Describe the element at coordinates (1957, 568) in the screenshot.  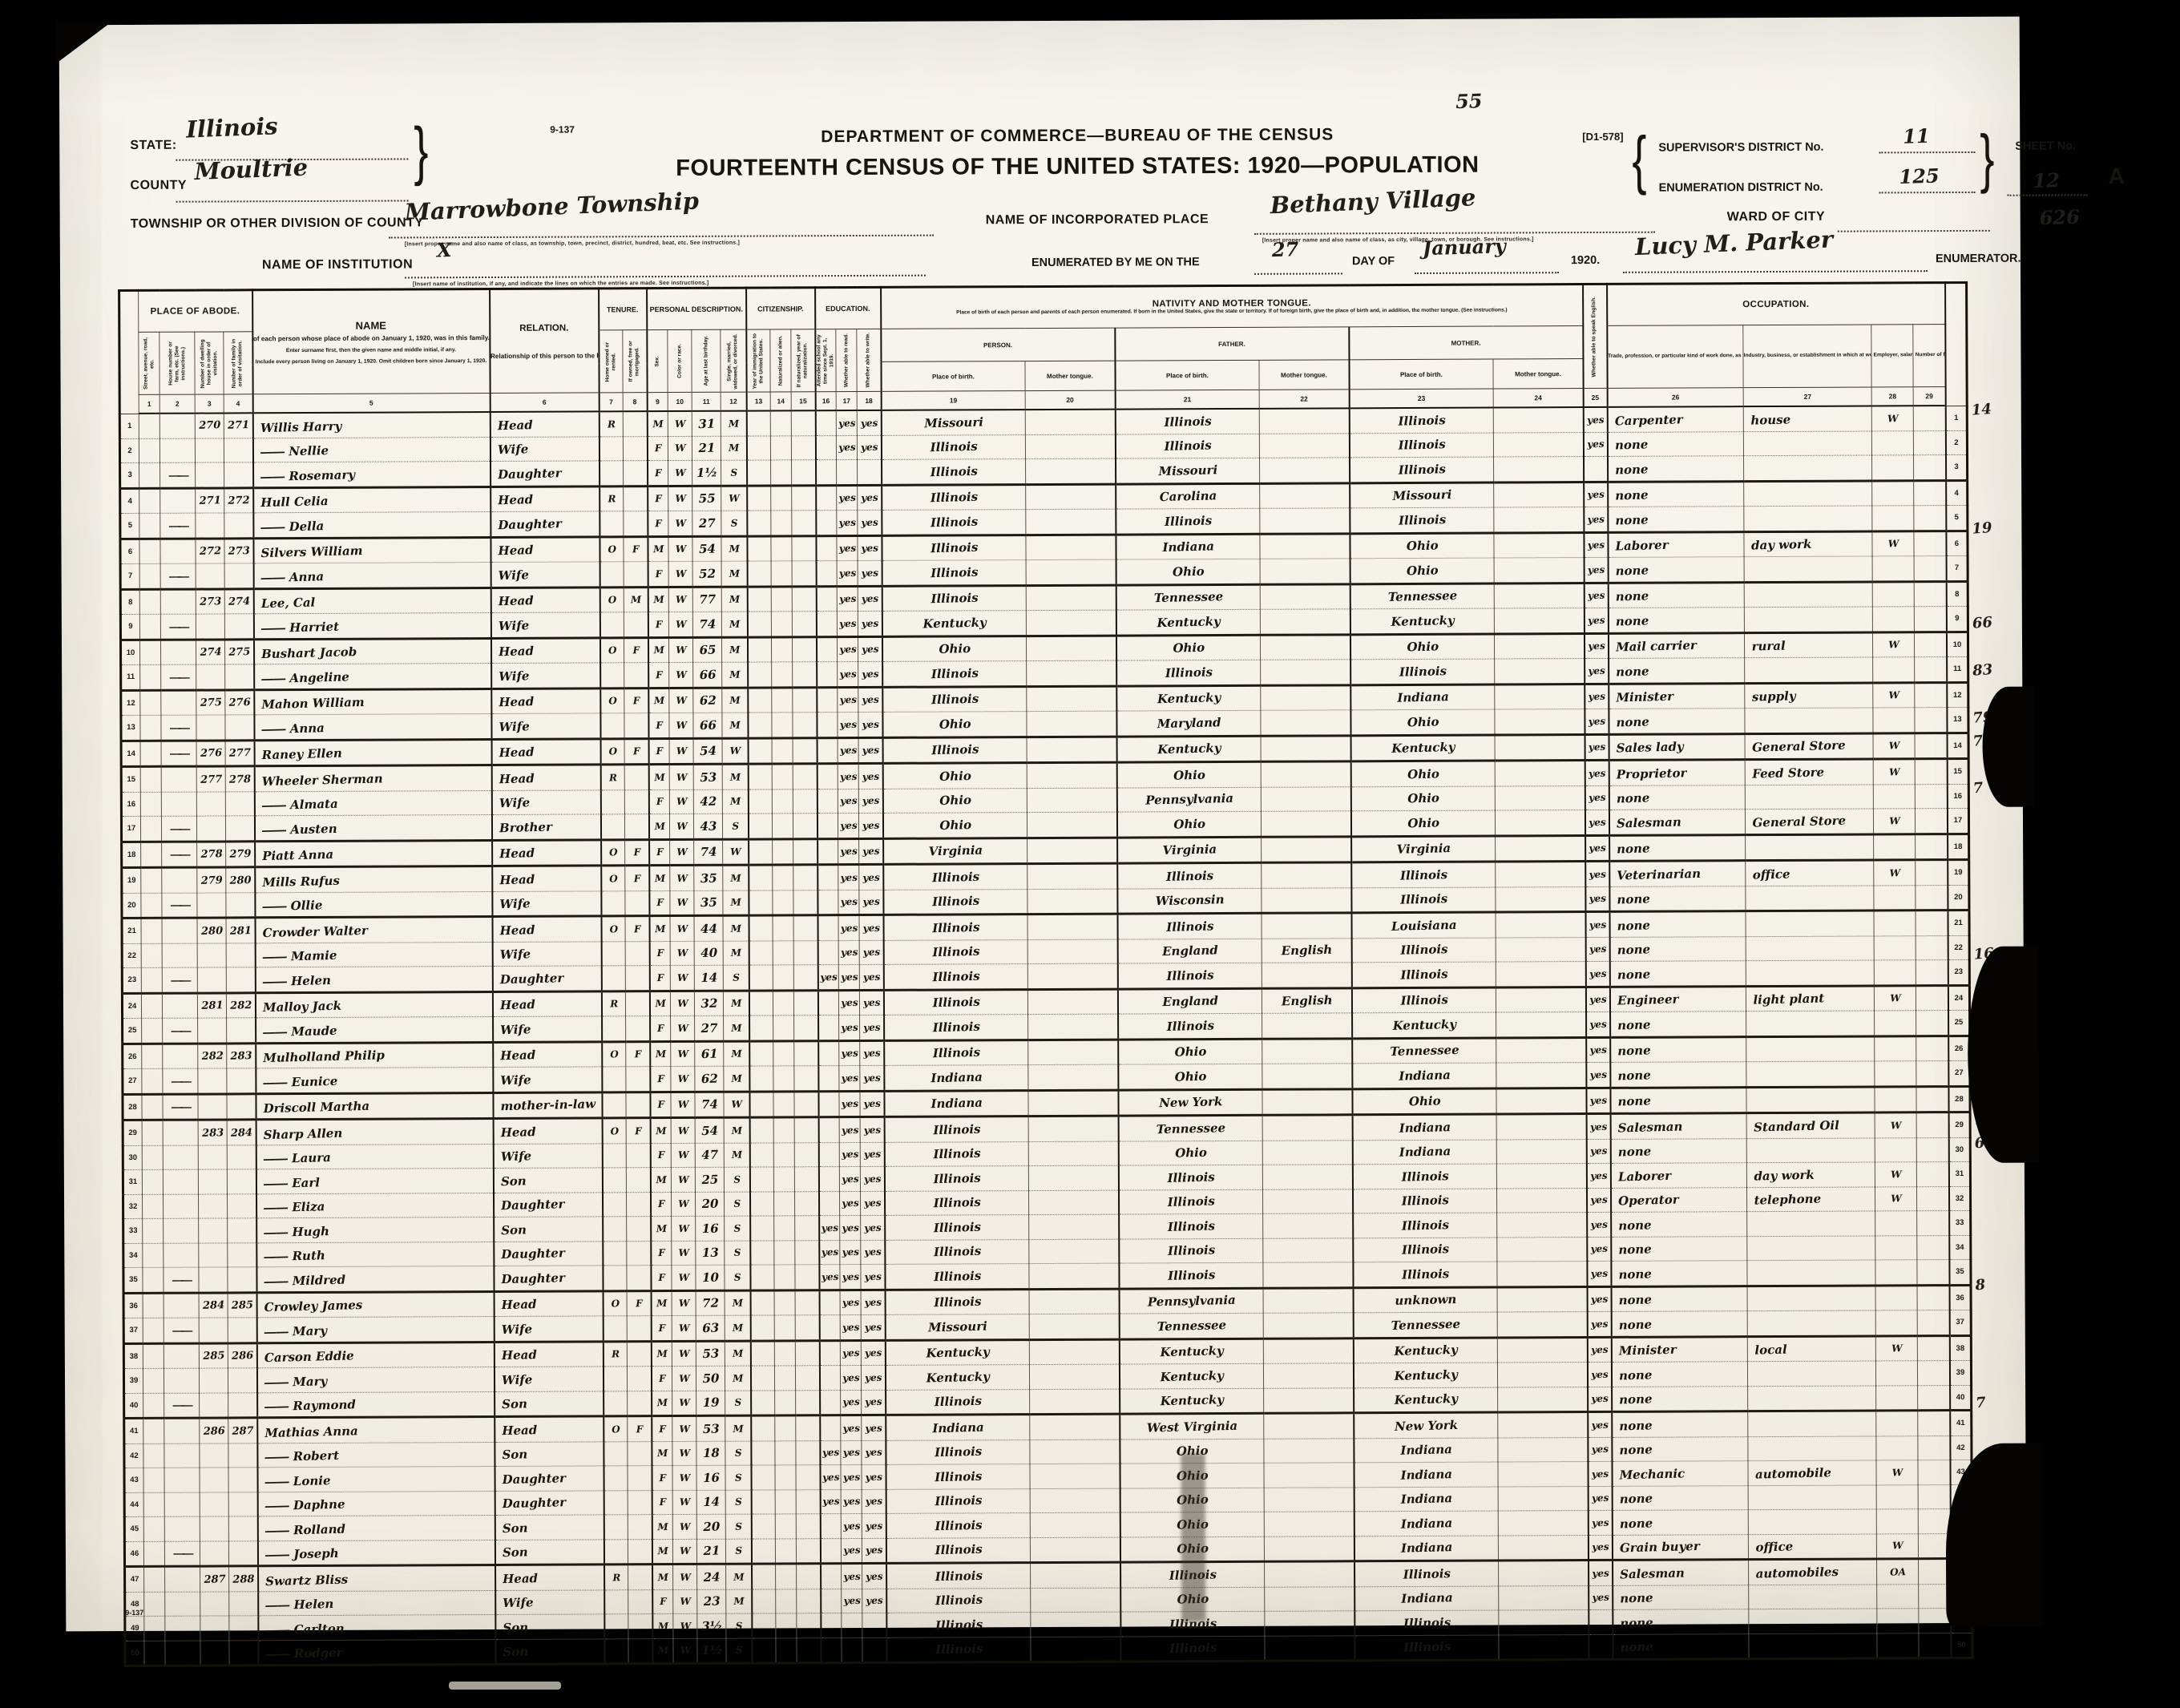
I see `cell-line-number: 7` at that location.